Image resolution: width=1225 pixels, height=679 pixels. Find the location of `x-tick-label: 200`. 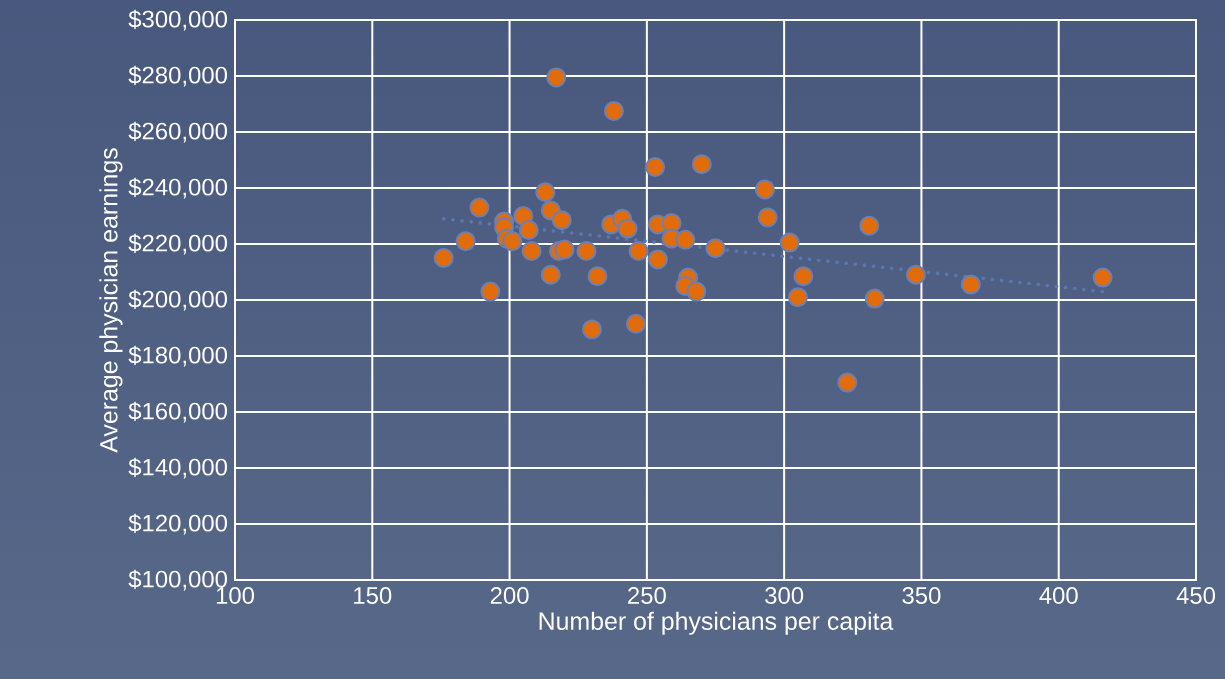

x-tick-label: 200 is located at coordinates (509, 595).